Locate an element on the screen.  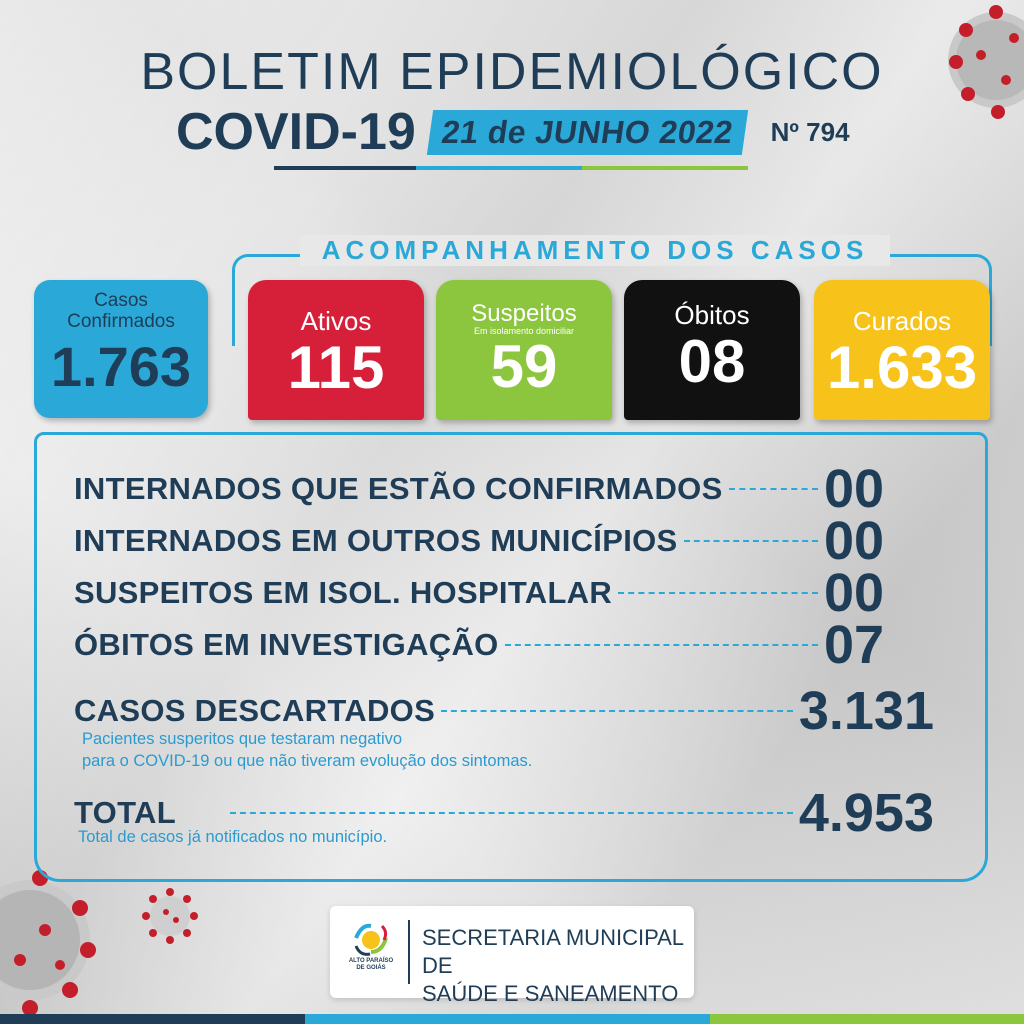
detail-value: 4.953 is located at coordinates (866, 813).